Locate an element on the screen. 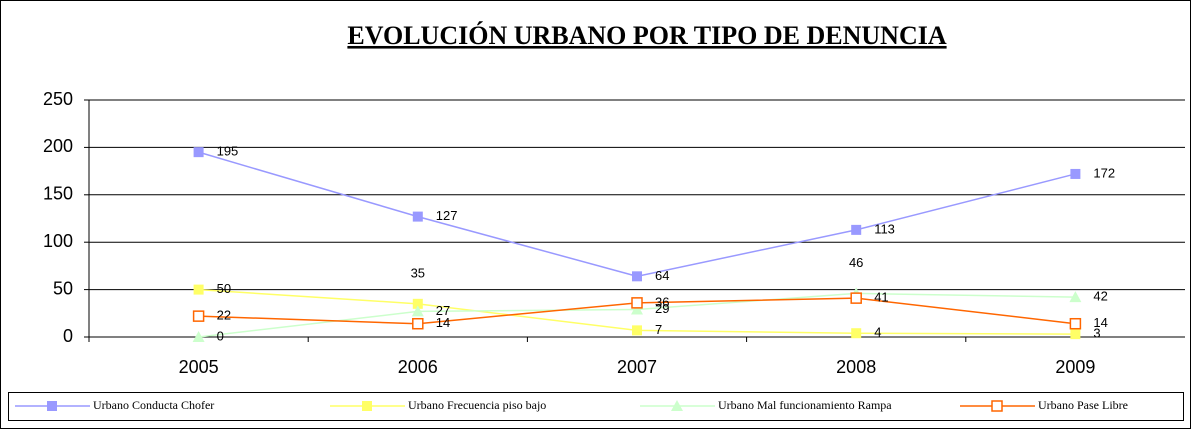 The image size is (1192, 430). y-tick-label: 200 is located at coordinates (58, 146).